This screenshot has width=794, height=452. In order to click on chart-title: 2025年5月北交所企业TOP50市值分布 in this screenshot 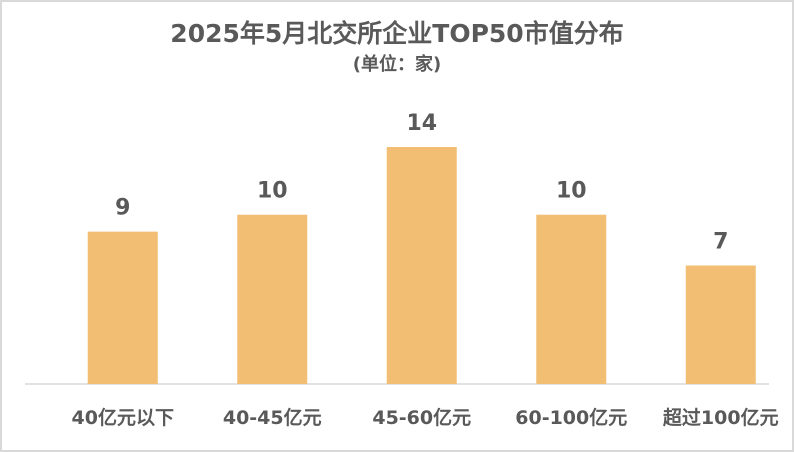, I will do `click(397, 33)`.